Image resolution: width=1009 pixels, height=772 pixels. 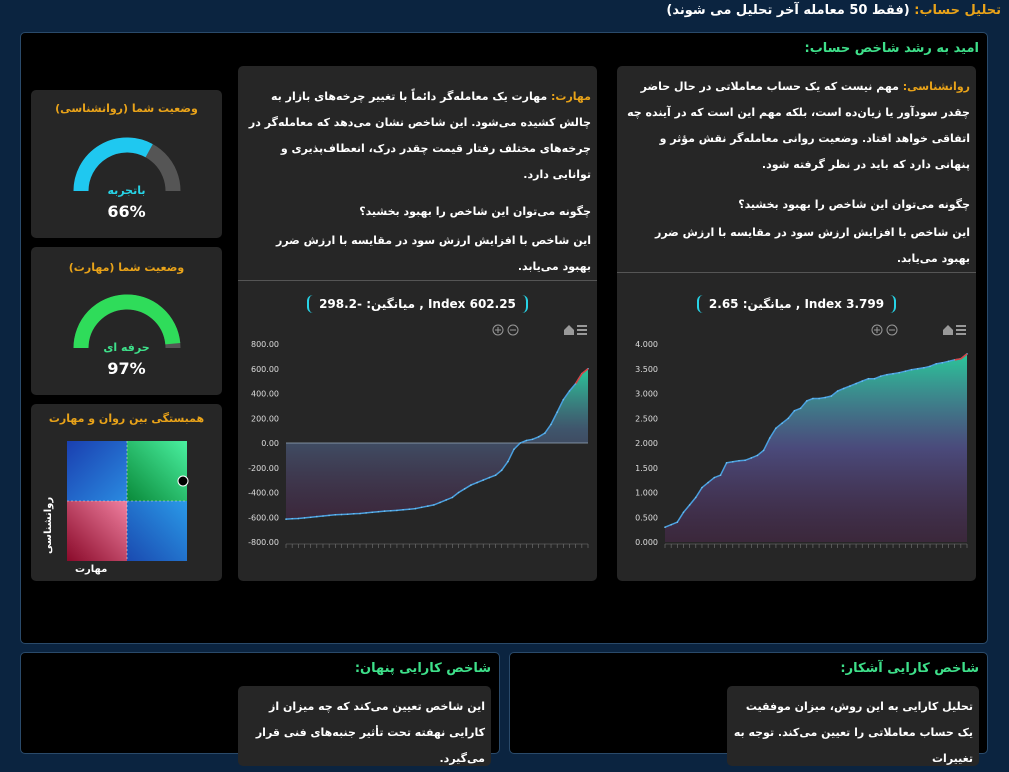 I want to click on psychology-gauge-title: وضعیت شما (روانشناسی), so click(x=126, y=108).